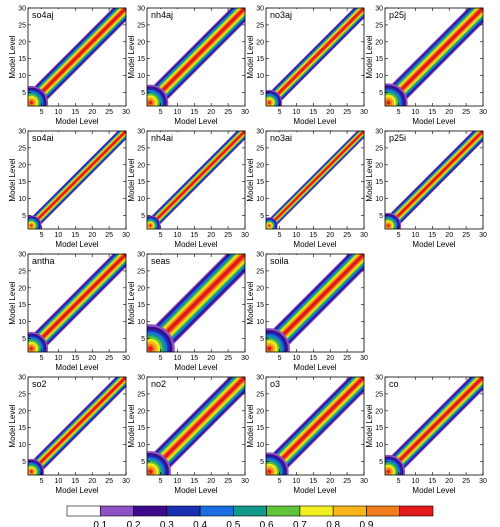 This screenshot has height=527, width=500. I want to click on panel-label: o3, so click(275, 384).